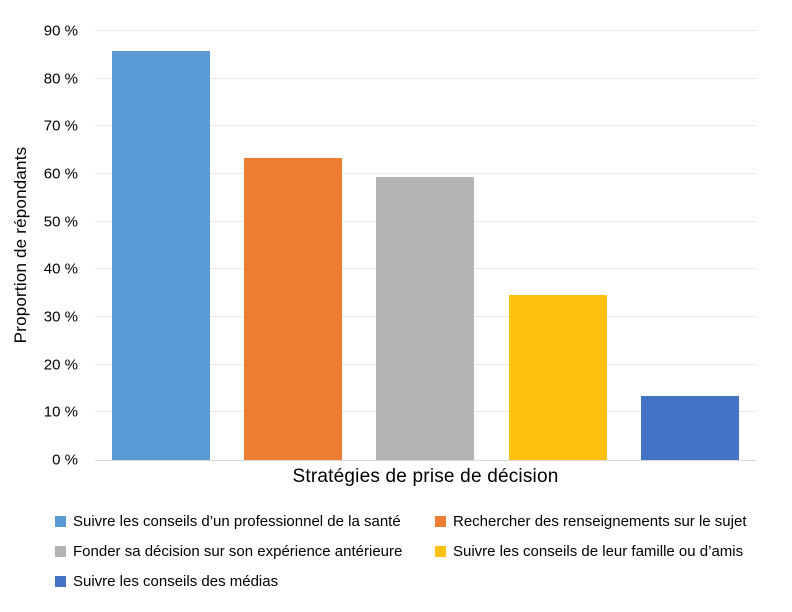 This screenshot has height=612, width=792. Describe the element at coordinates (60, 269) in the screenshot. I see `y-tick-label: 40 %` at that location.